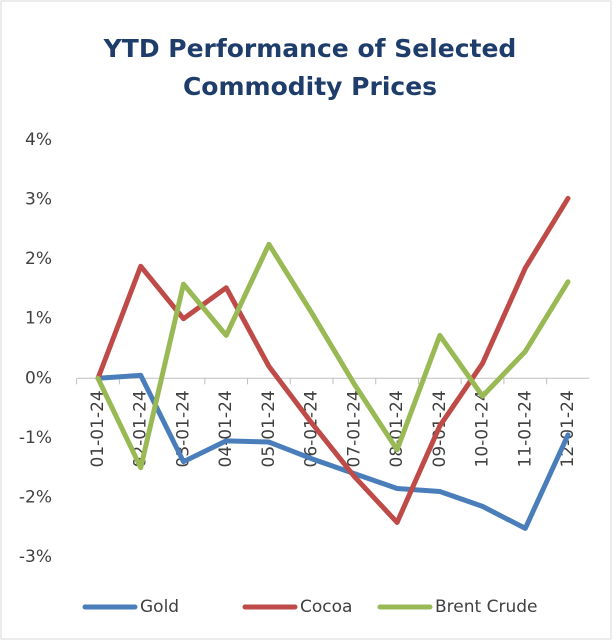 This screenshot has width=613, height=641. What do you see at coordinates (35, 497) in the screenshot?
I see `y-tick-label: -2%` at bounding box center [35, 497].